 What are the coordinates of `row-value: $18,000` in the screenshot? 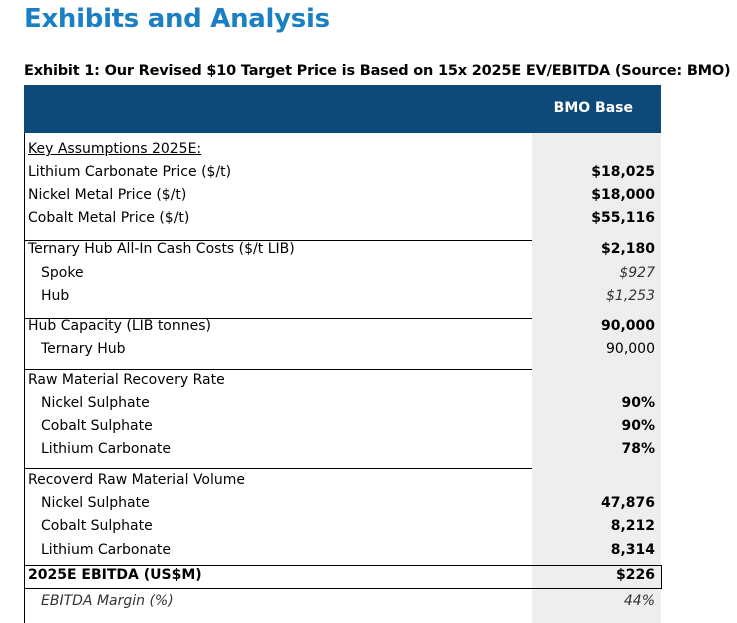 It's located at (623, 195).